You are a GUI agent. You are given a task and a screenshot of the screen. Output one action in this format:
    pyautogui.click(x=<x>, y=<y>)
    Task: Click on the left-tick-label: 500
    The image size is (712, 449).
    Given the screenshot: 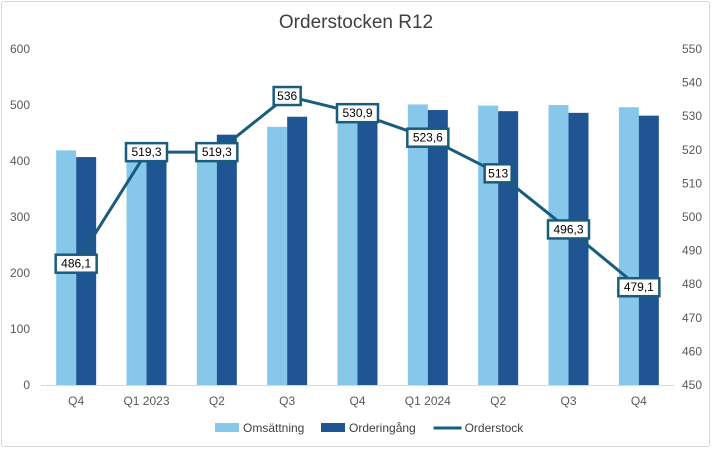 What is the action you would take?
    pyautogui.click(x=20, y=105)
    